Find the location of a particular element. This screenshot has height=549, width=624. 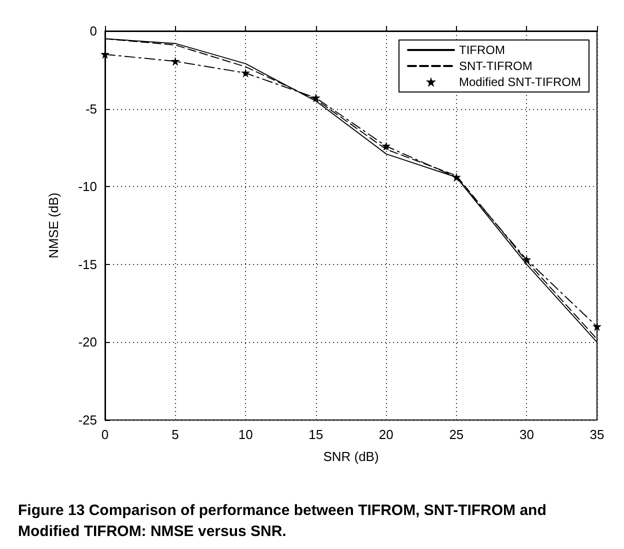

y-tick-label: -15 is located at coordinates (87, 264).